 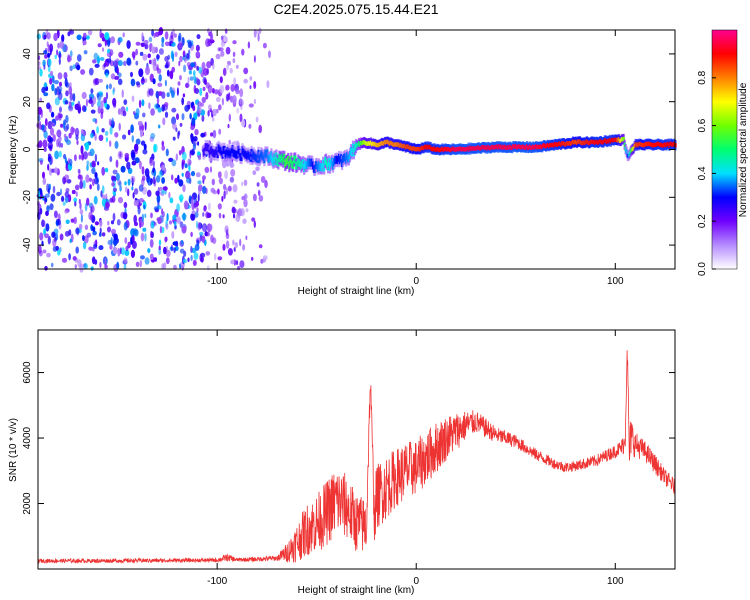 I want to click on colorbar-tick-label: 0.6, so click(x=702, y=125).